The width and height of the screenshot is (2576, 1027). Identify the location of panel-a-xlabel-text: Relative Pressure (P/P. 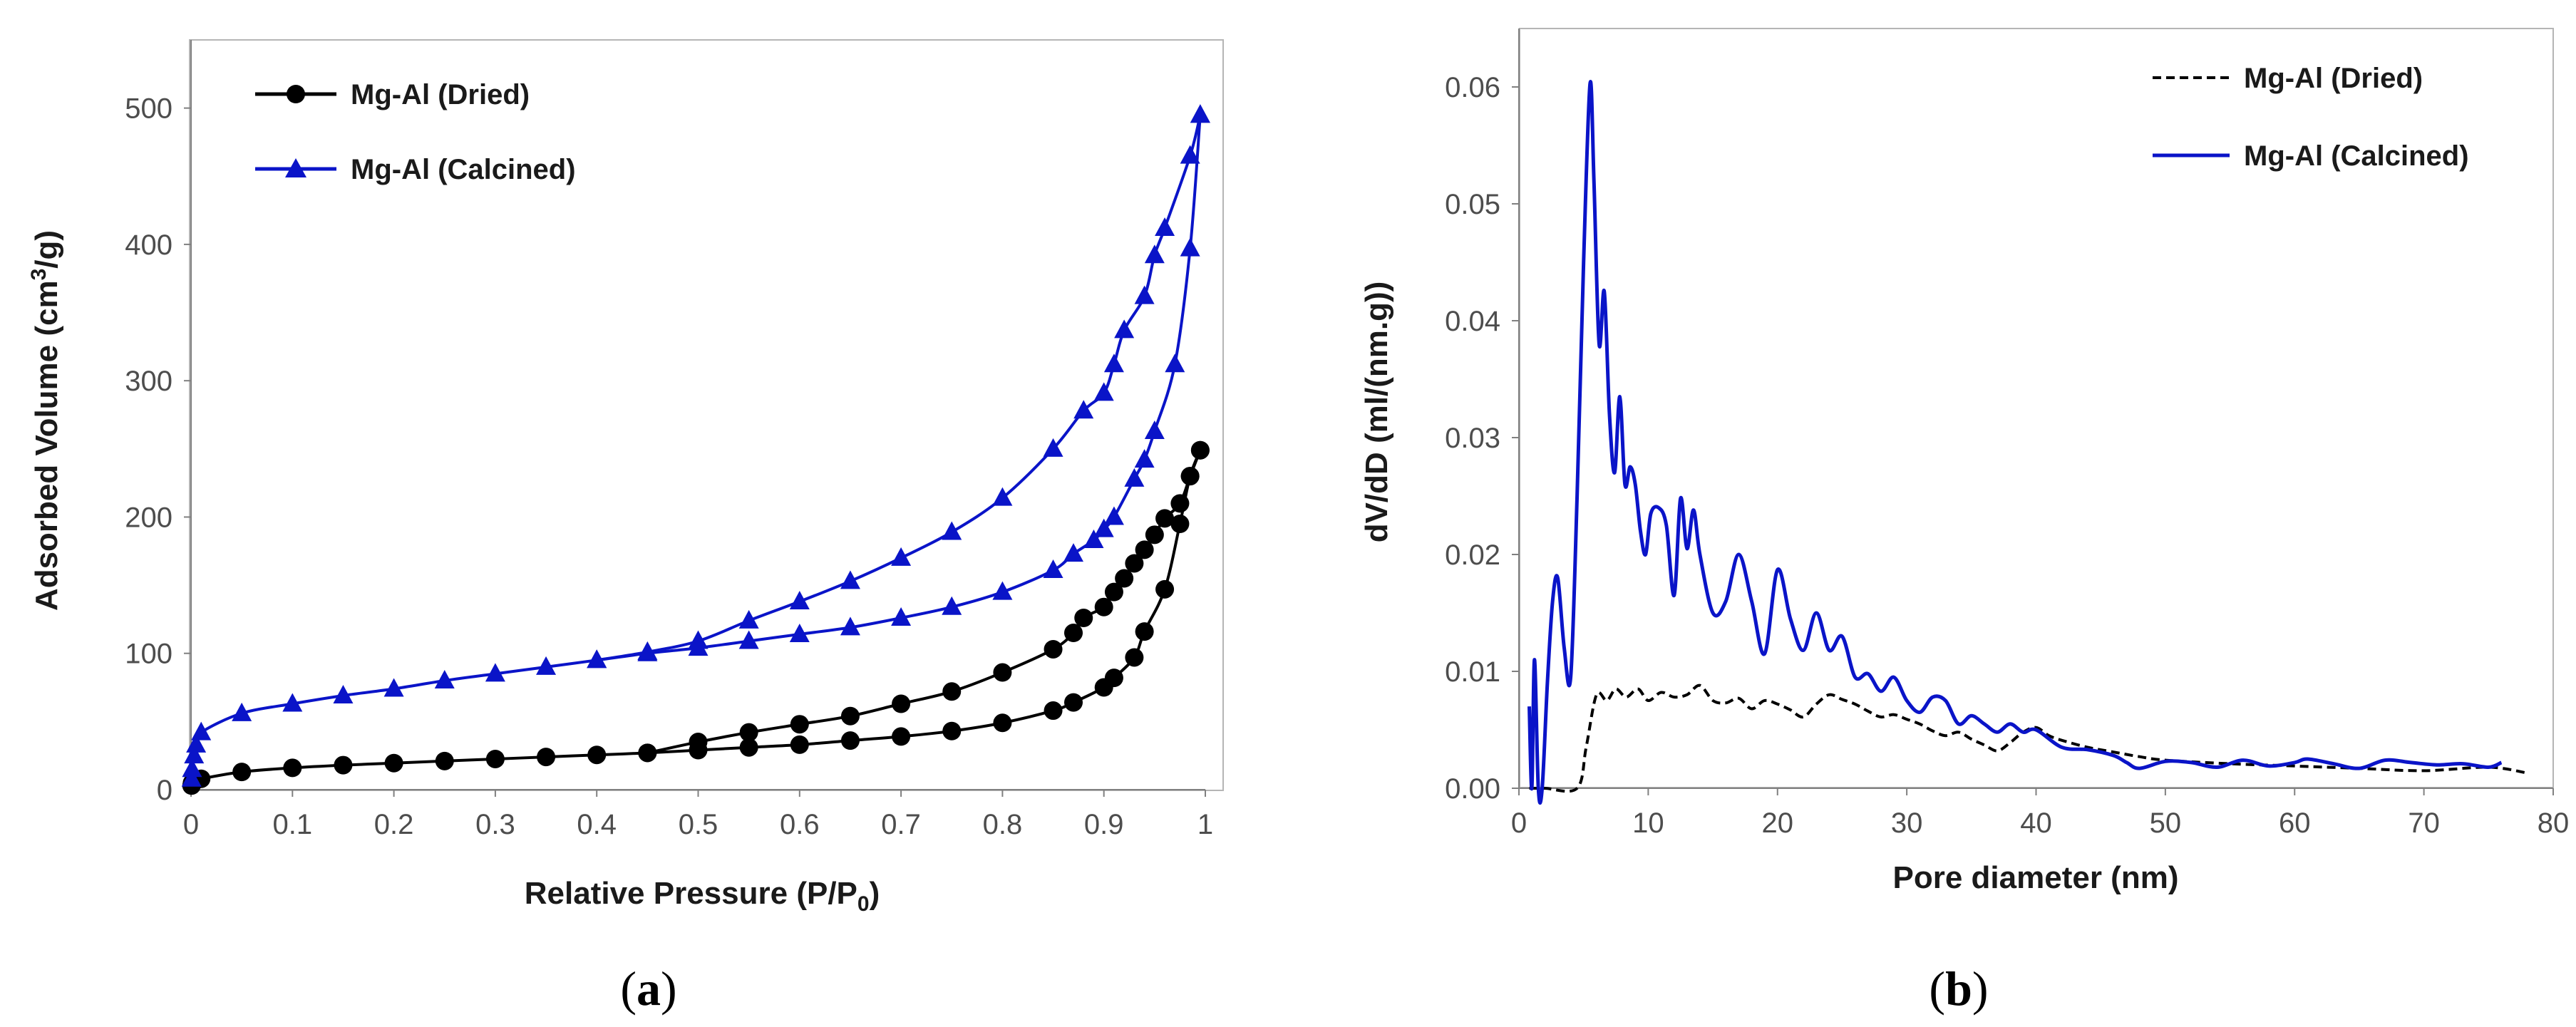
(691, 893).